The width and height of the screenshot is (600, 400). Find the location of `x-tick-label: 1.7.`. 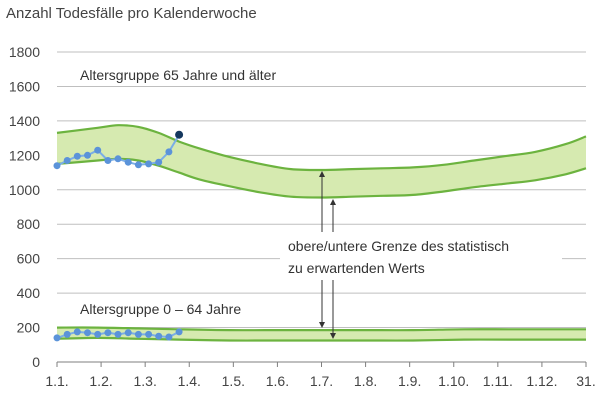

x-tick-label: 1.7. is located at coordinates (321, 381).